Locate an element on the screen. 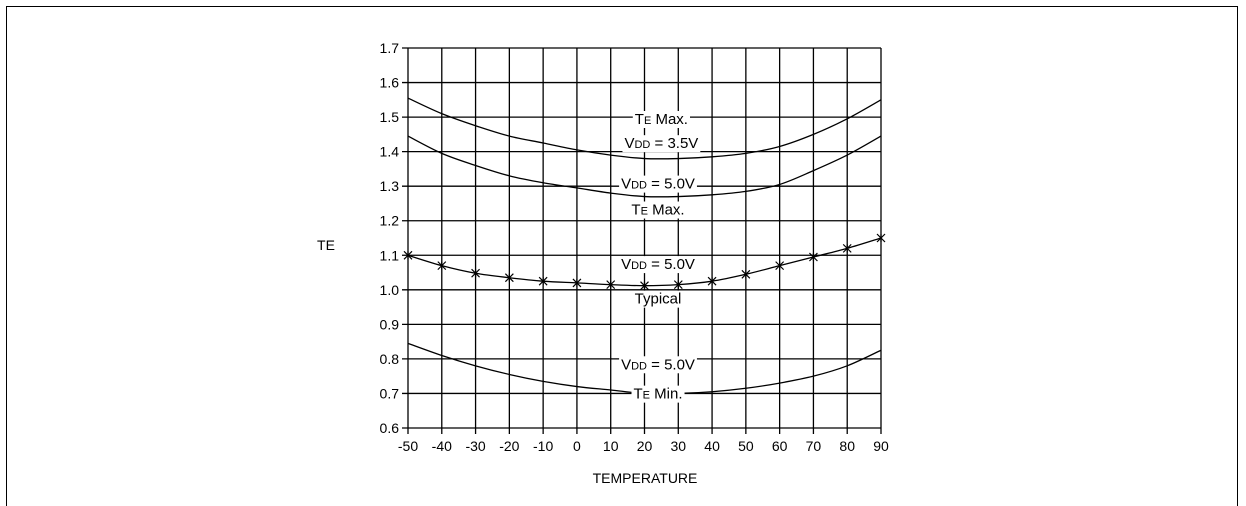  y-tick-label: 1.7 is located at coordinates (390, 48).